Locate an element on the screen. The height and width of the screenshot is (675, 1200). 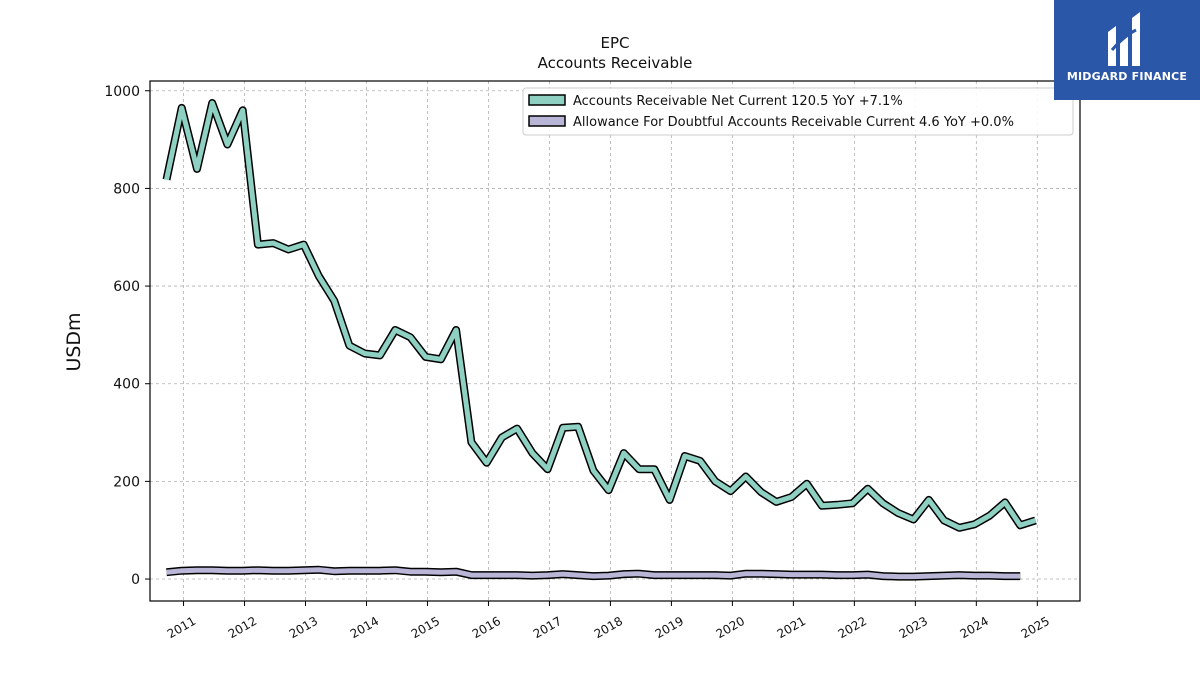
x-tick-label: 2014 is located at coordinates (364, 627).